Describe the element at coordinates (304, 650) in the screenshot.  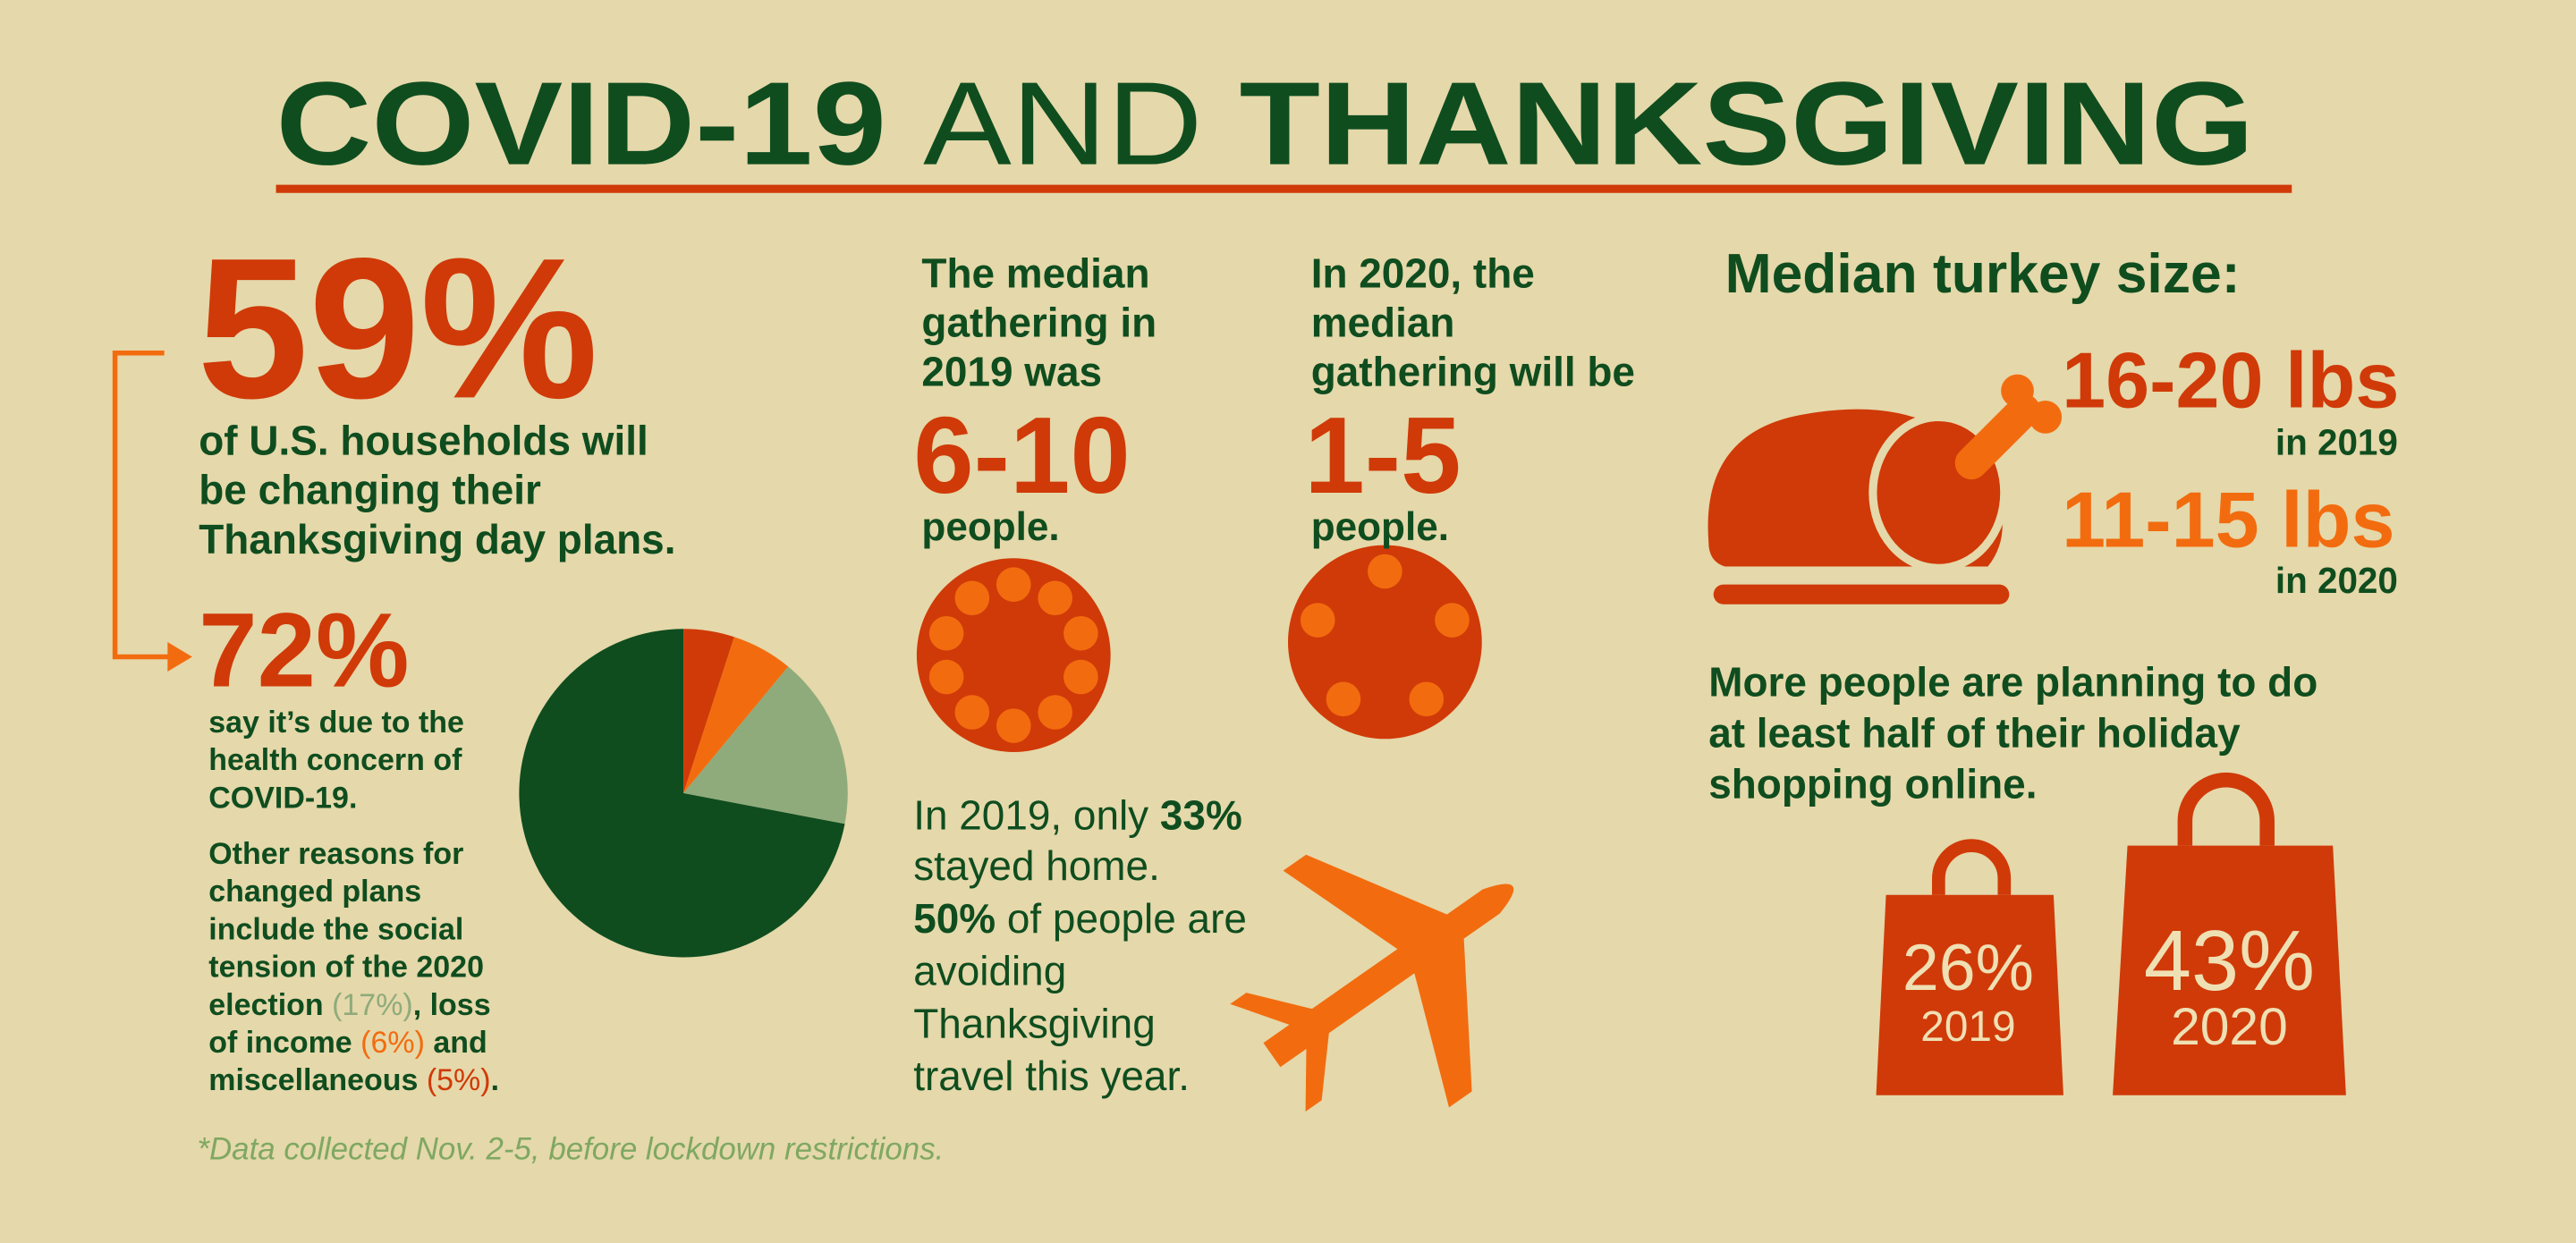
I see `stat-72: 72%` at that location.